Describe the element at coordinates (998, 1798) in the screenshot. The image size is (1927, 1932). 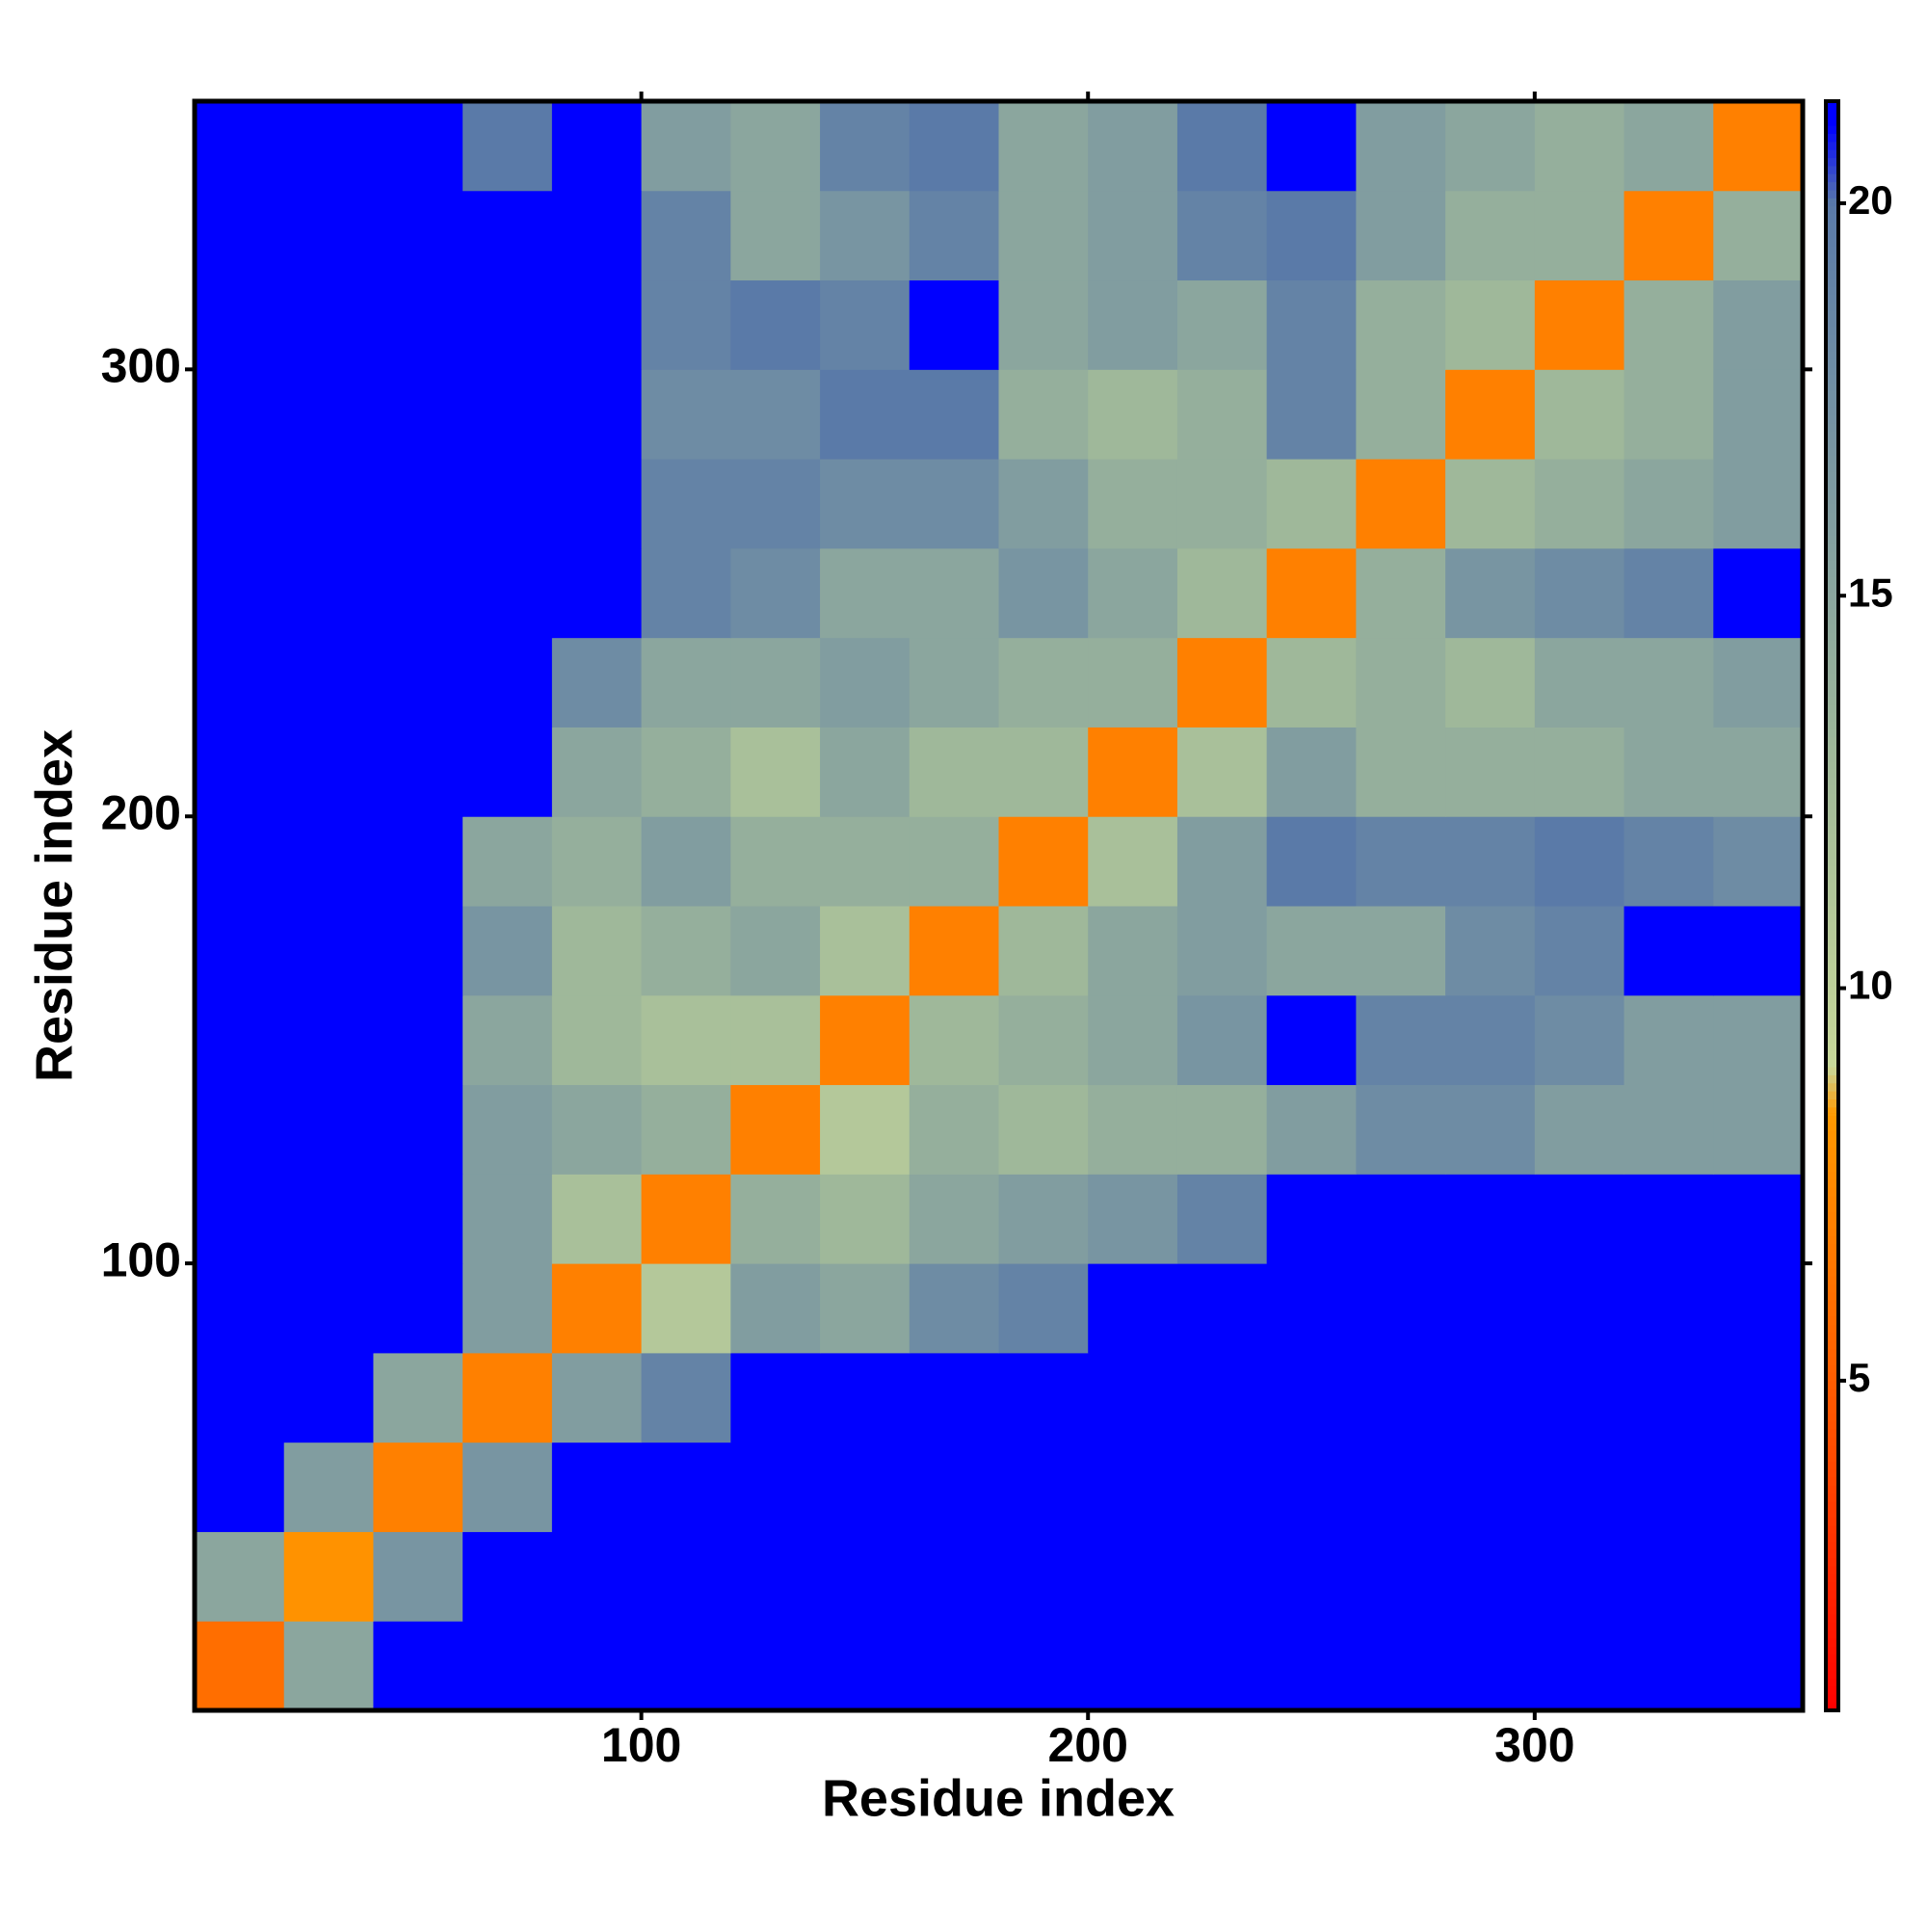
I see `x-axis-title: Residue index` at that location.